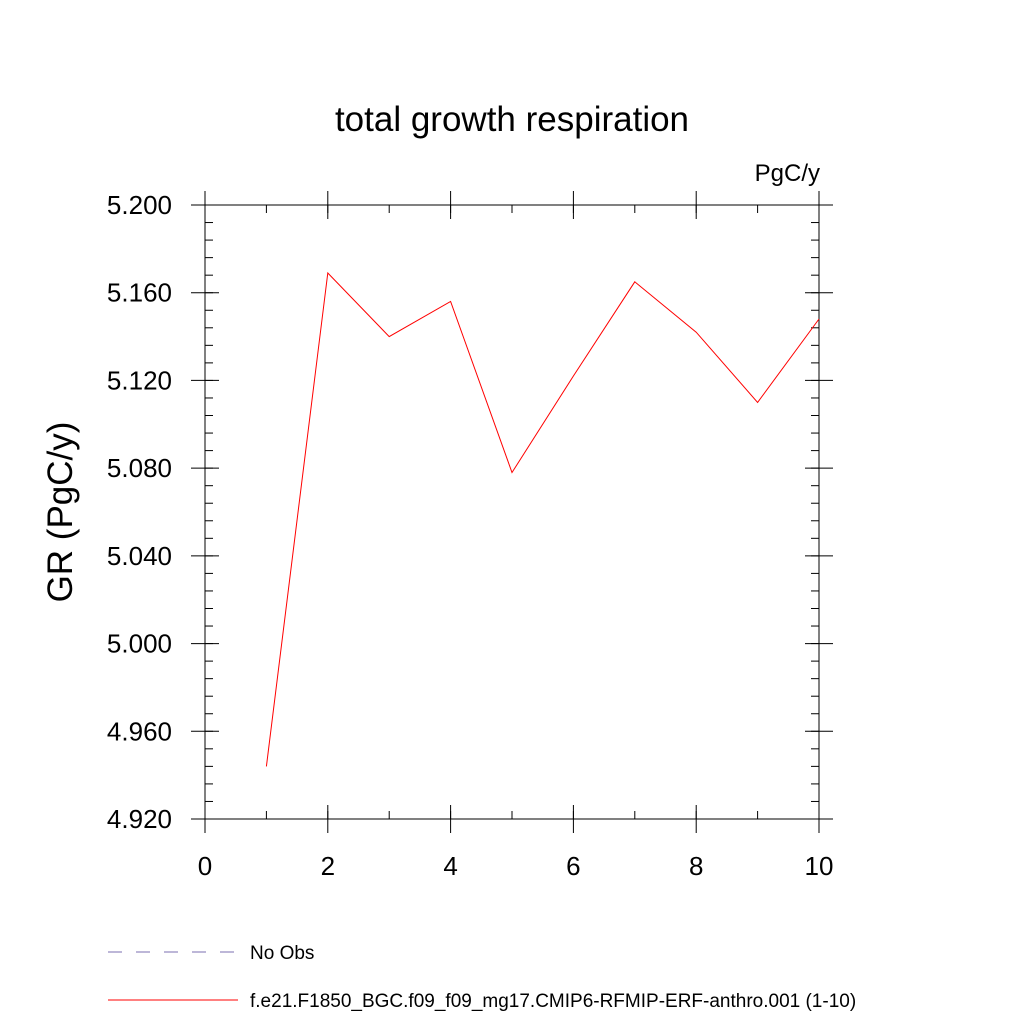 This screenshot has width=1024, height=1024. What do you see at coordinates (139, 644) in the screenshot?
I see `y-tick-label: 5.000` at bounding box center [139, 644].